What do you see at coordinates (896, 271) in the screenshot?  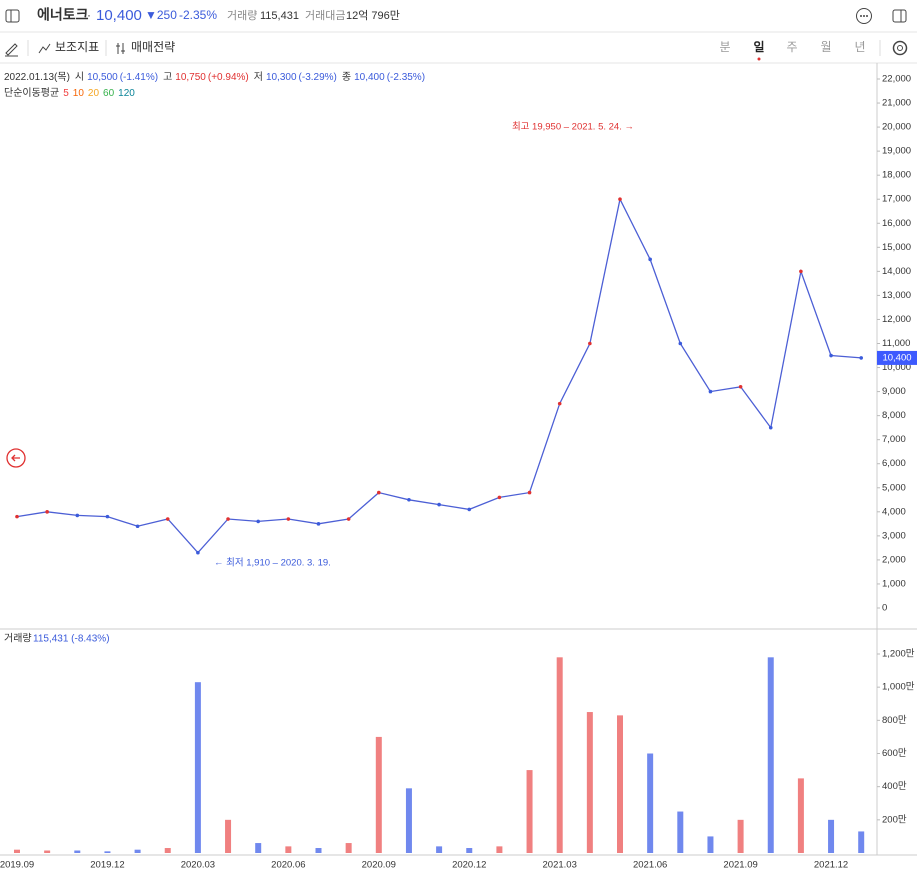 I see `y-tick-label: 14,000` at bounding box center [896, 271].